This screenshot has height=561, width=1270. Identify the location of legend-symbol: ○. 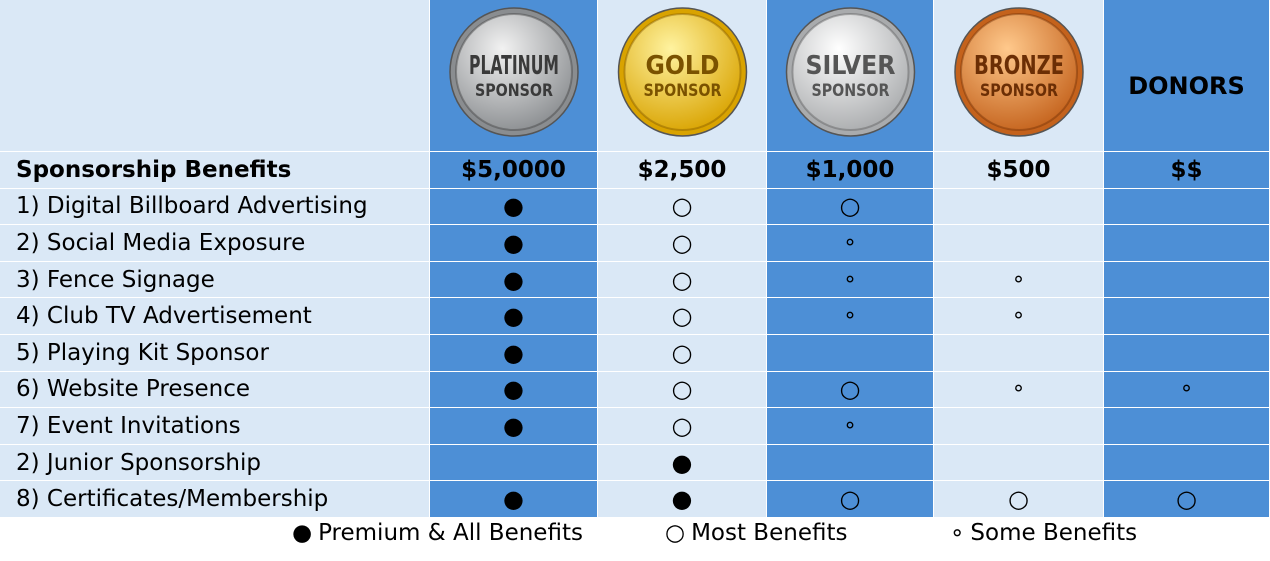
(675, 533).